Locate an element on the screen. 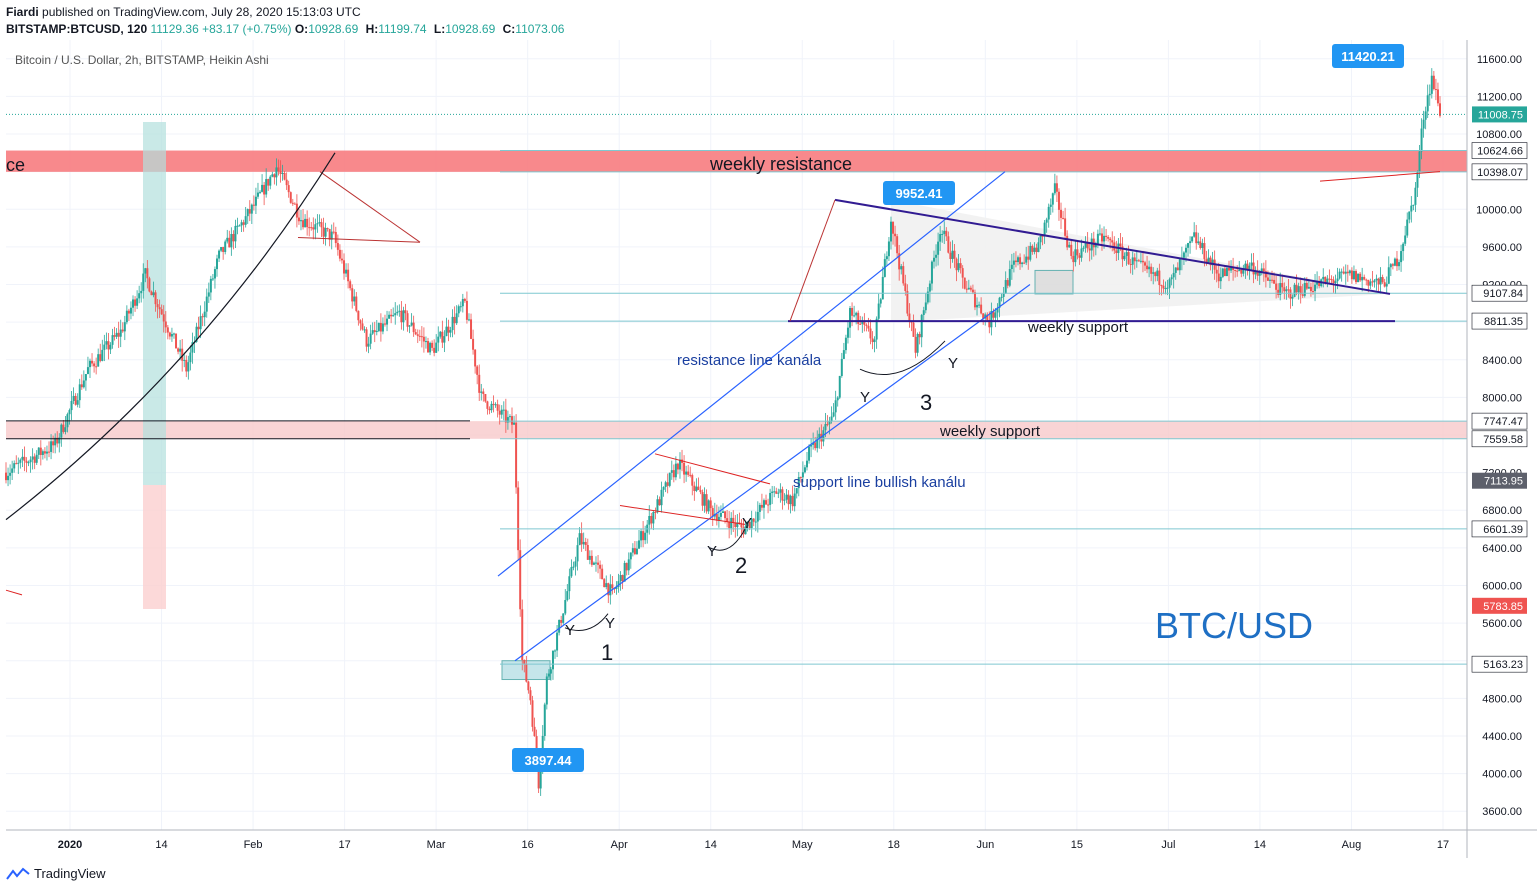  wedge-upper-line is located at coordinates (370, 207).